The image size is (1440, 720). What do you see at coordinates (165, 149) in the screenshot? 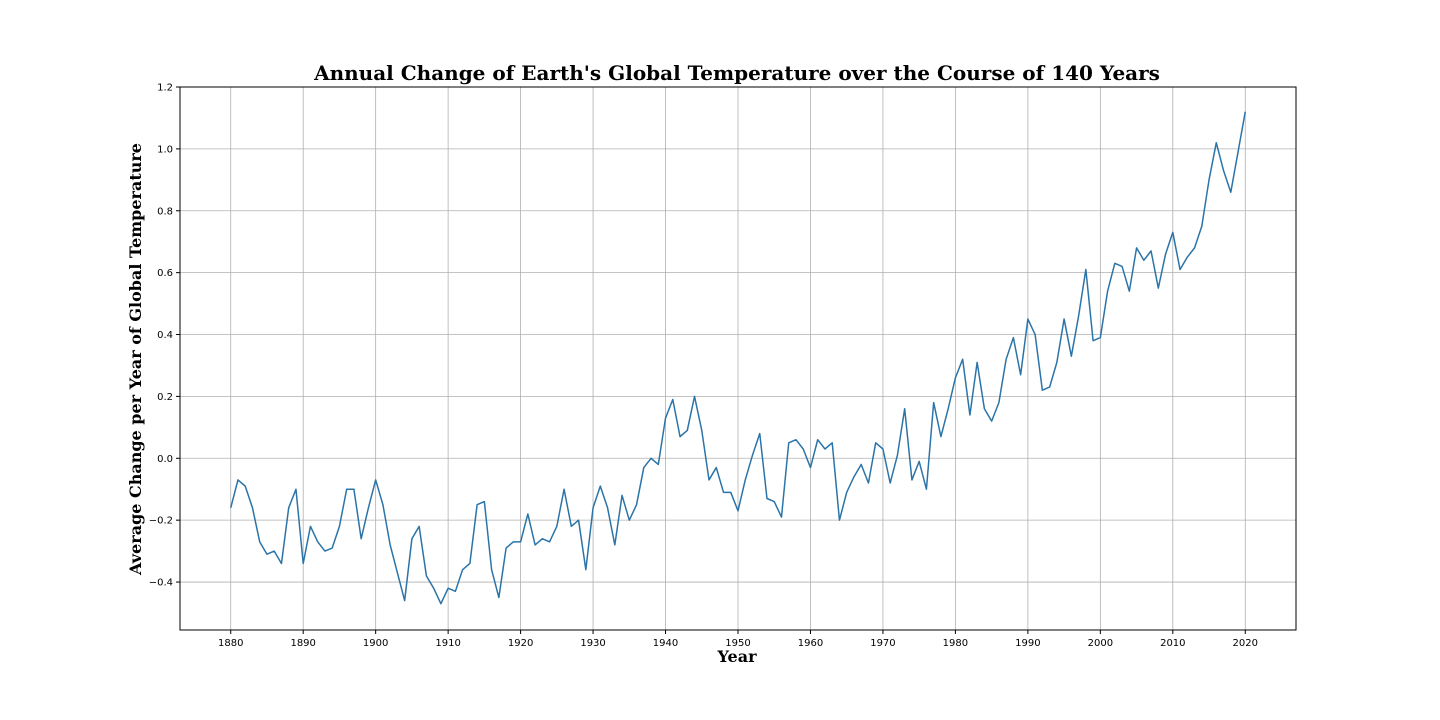
I see `y-tick-label: 1.0` at bounding box center [165, 149].